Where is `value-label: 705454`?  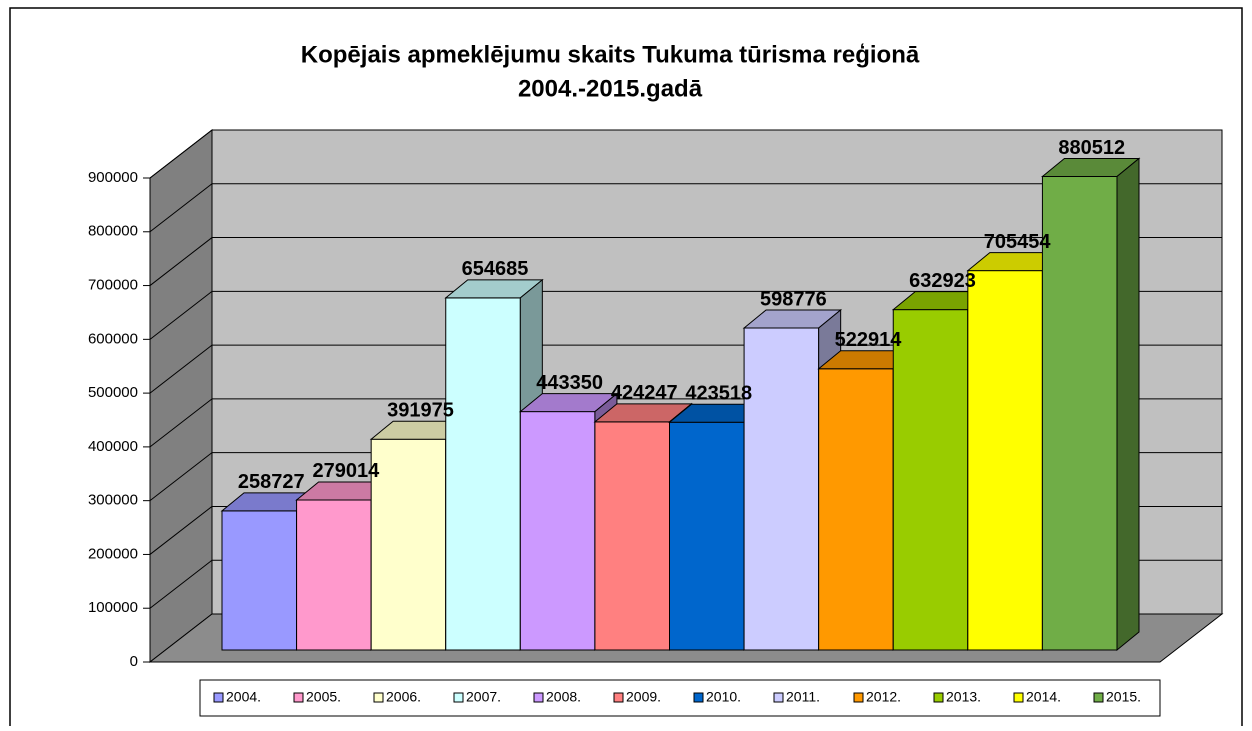
value-label: 705454 is located at coordinates (1018, 242).